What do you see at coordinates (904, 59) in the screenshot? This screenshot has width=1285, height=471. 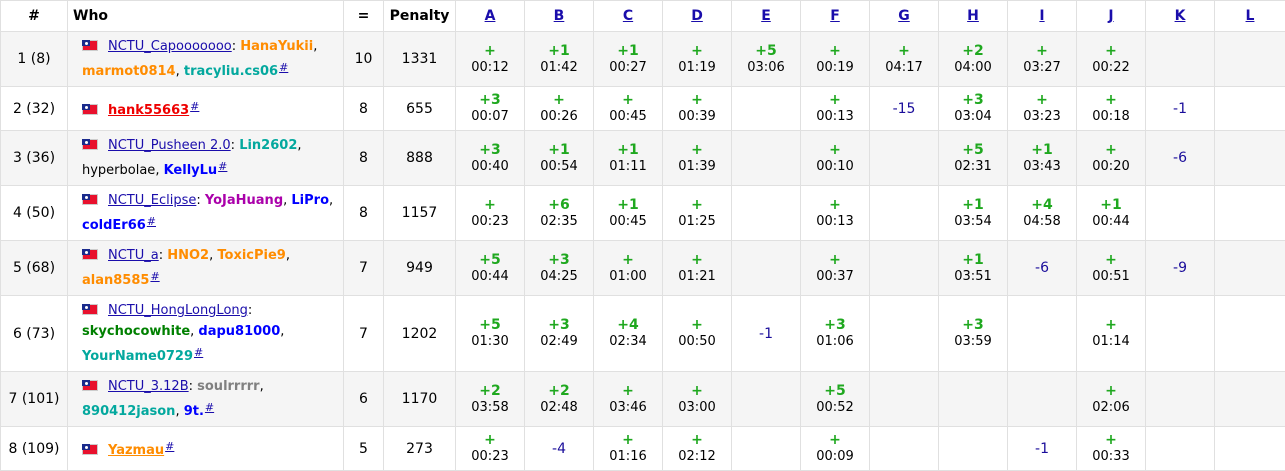 I see `problem-cell: +04:17` at bounding box center [904, 59].